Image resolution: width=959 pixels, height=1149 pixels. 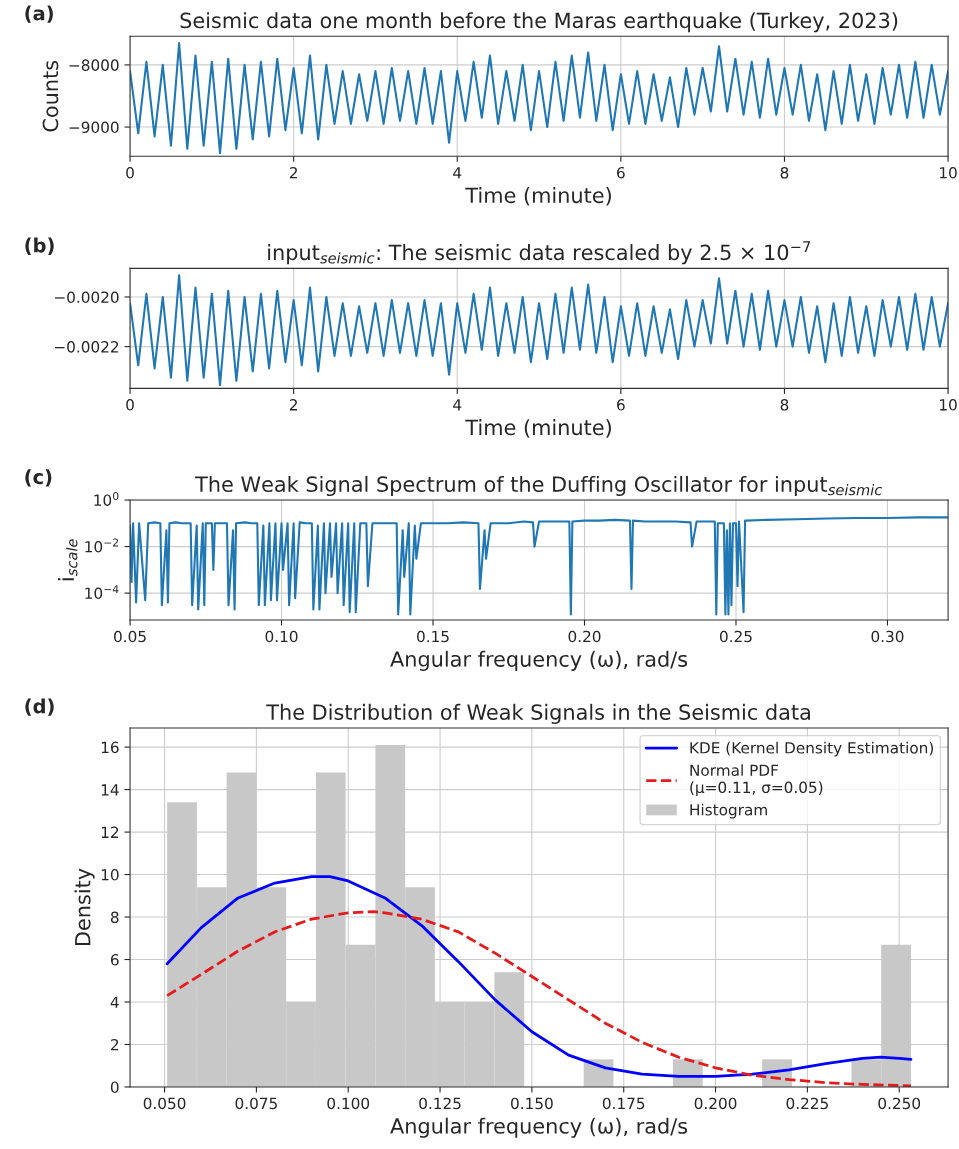 I want to click on y-tick-label: 0, so click(x=114, y=1087).